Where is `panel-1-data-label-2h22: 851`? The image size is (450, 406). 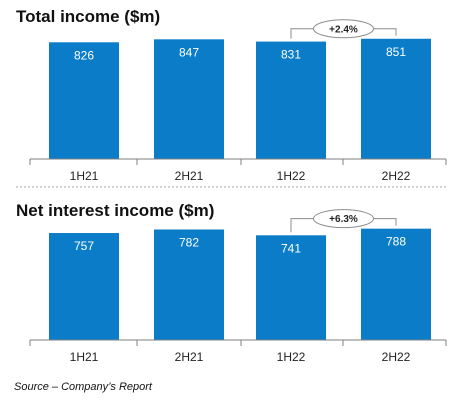 panel-1-data-label-2h22: 851 is located at coordinates (396, 52).